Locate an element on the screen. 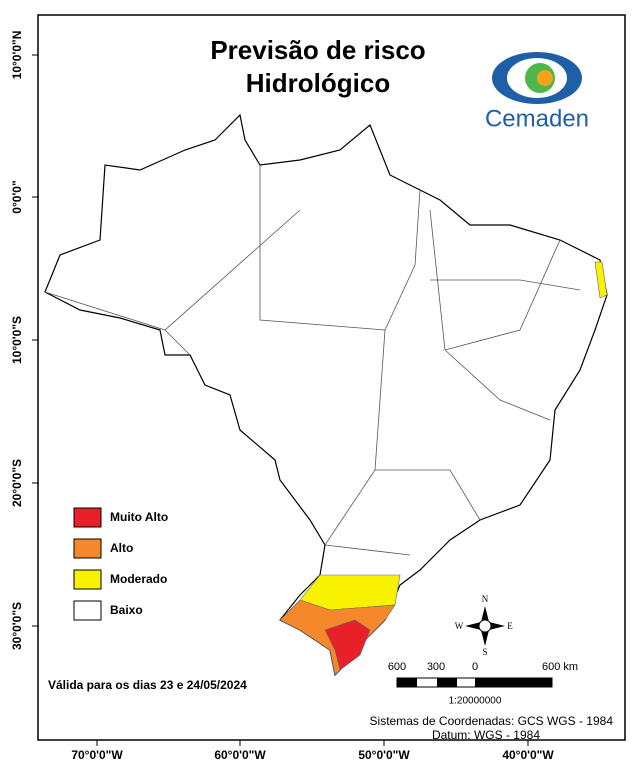 The image size is (642, 768). latitude-label: 30°0'0"S is located at coordinates (17, 626).